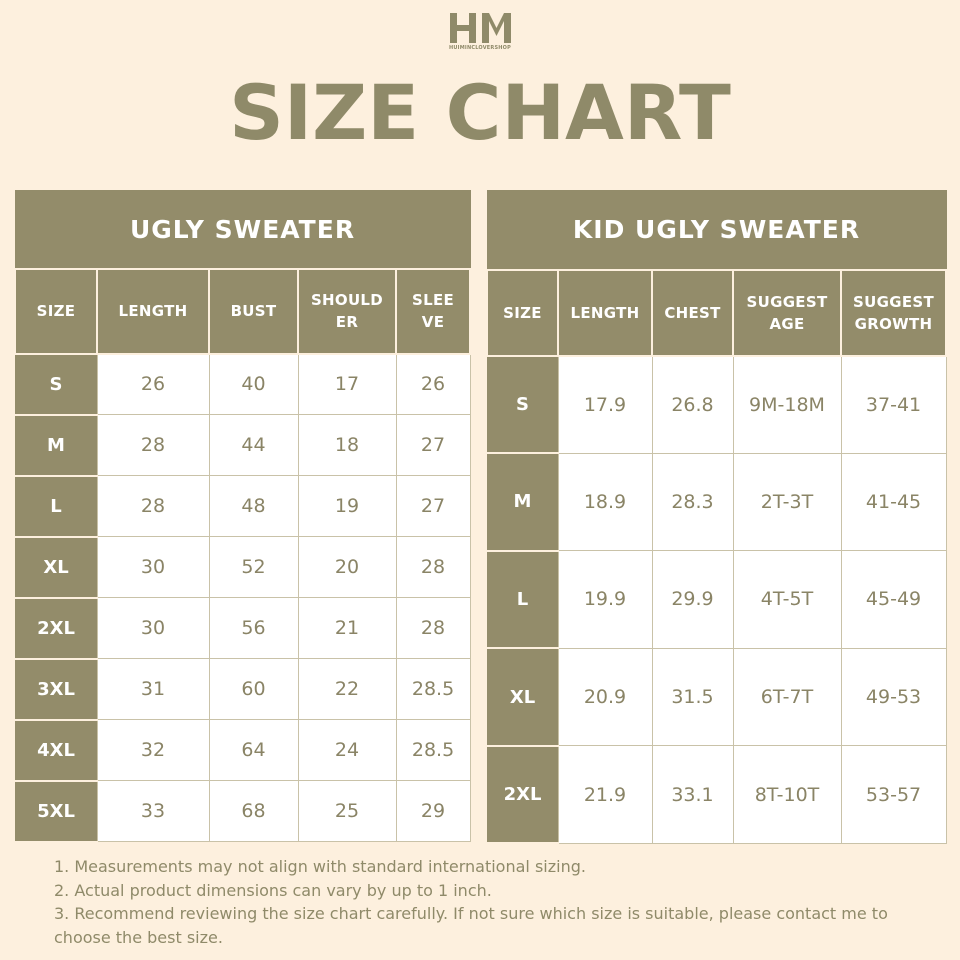  Describe the element at coordinates (893, 404) in the screenshot. I see `kid-value-cell: 37-41` at that location.